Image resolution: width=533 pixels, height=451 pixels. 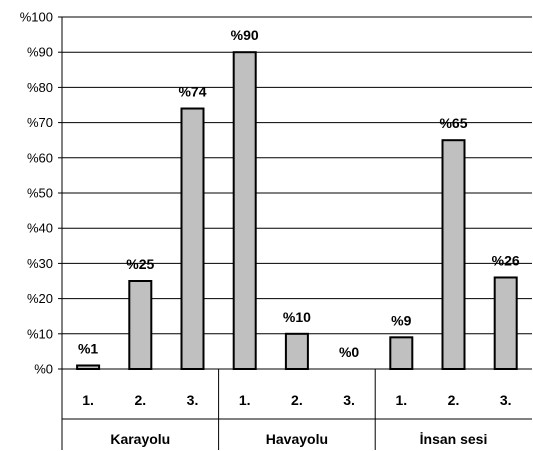 What do you see at coordinates (453, 123) in the screenshot?
I see `data-label: %65` at bounding box center [453, 123].